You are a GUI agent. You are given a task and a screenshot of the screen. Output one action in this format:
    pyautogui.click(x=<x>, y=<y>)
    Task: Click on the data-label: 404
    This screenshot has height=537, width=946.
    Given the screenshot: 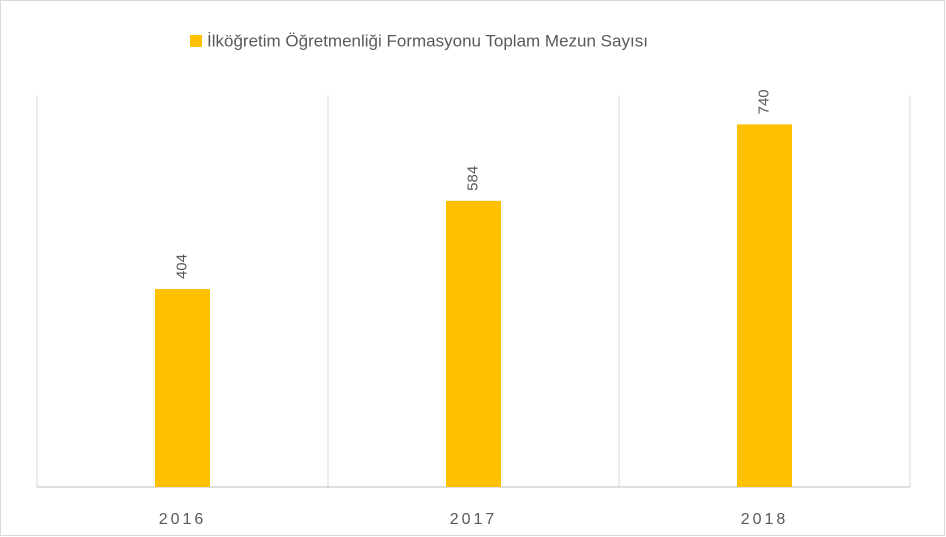 What is the action you would take?
    pyautogui.click(x=181, y=266)
    